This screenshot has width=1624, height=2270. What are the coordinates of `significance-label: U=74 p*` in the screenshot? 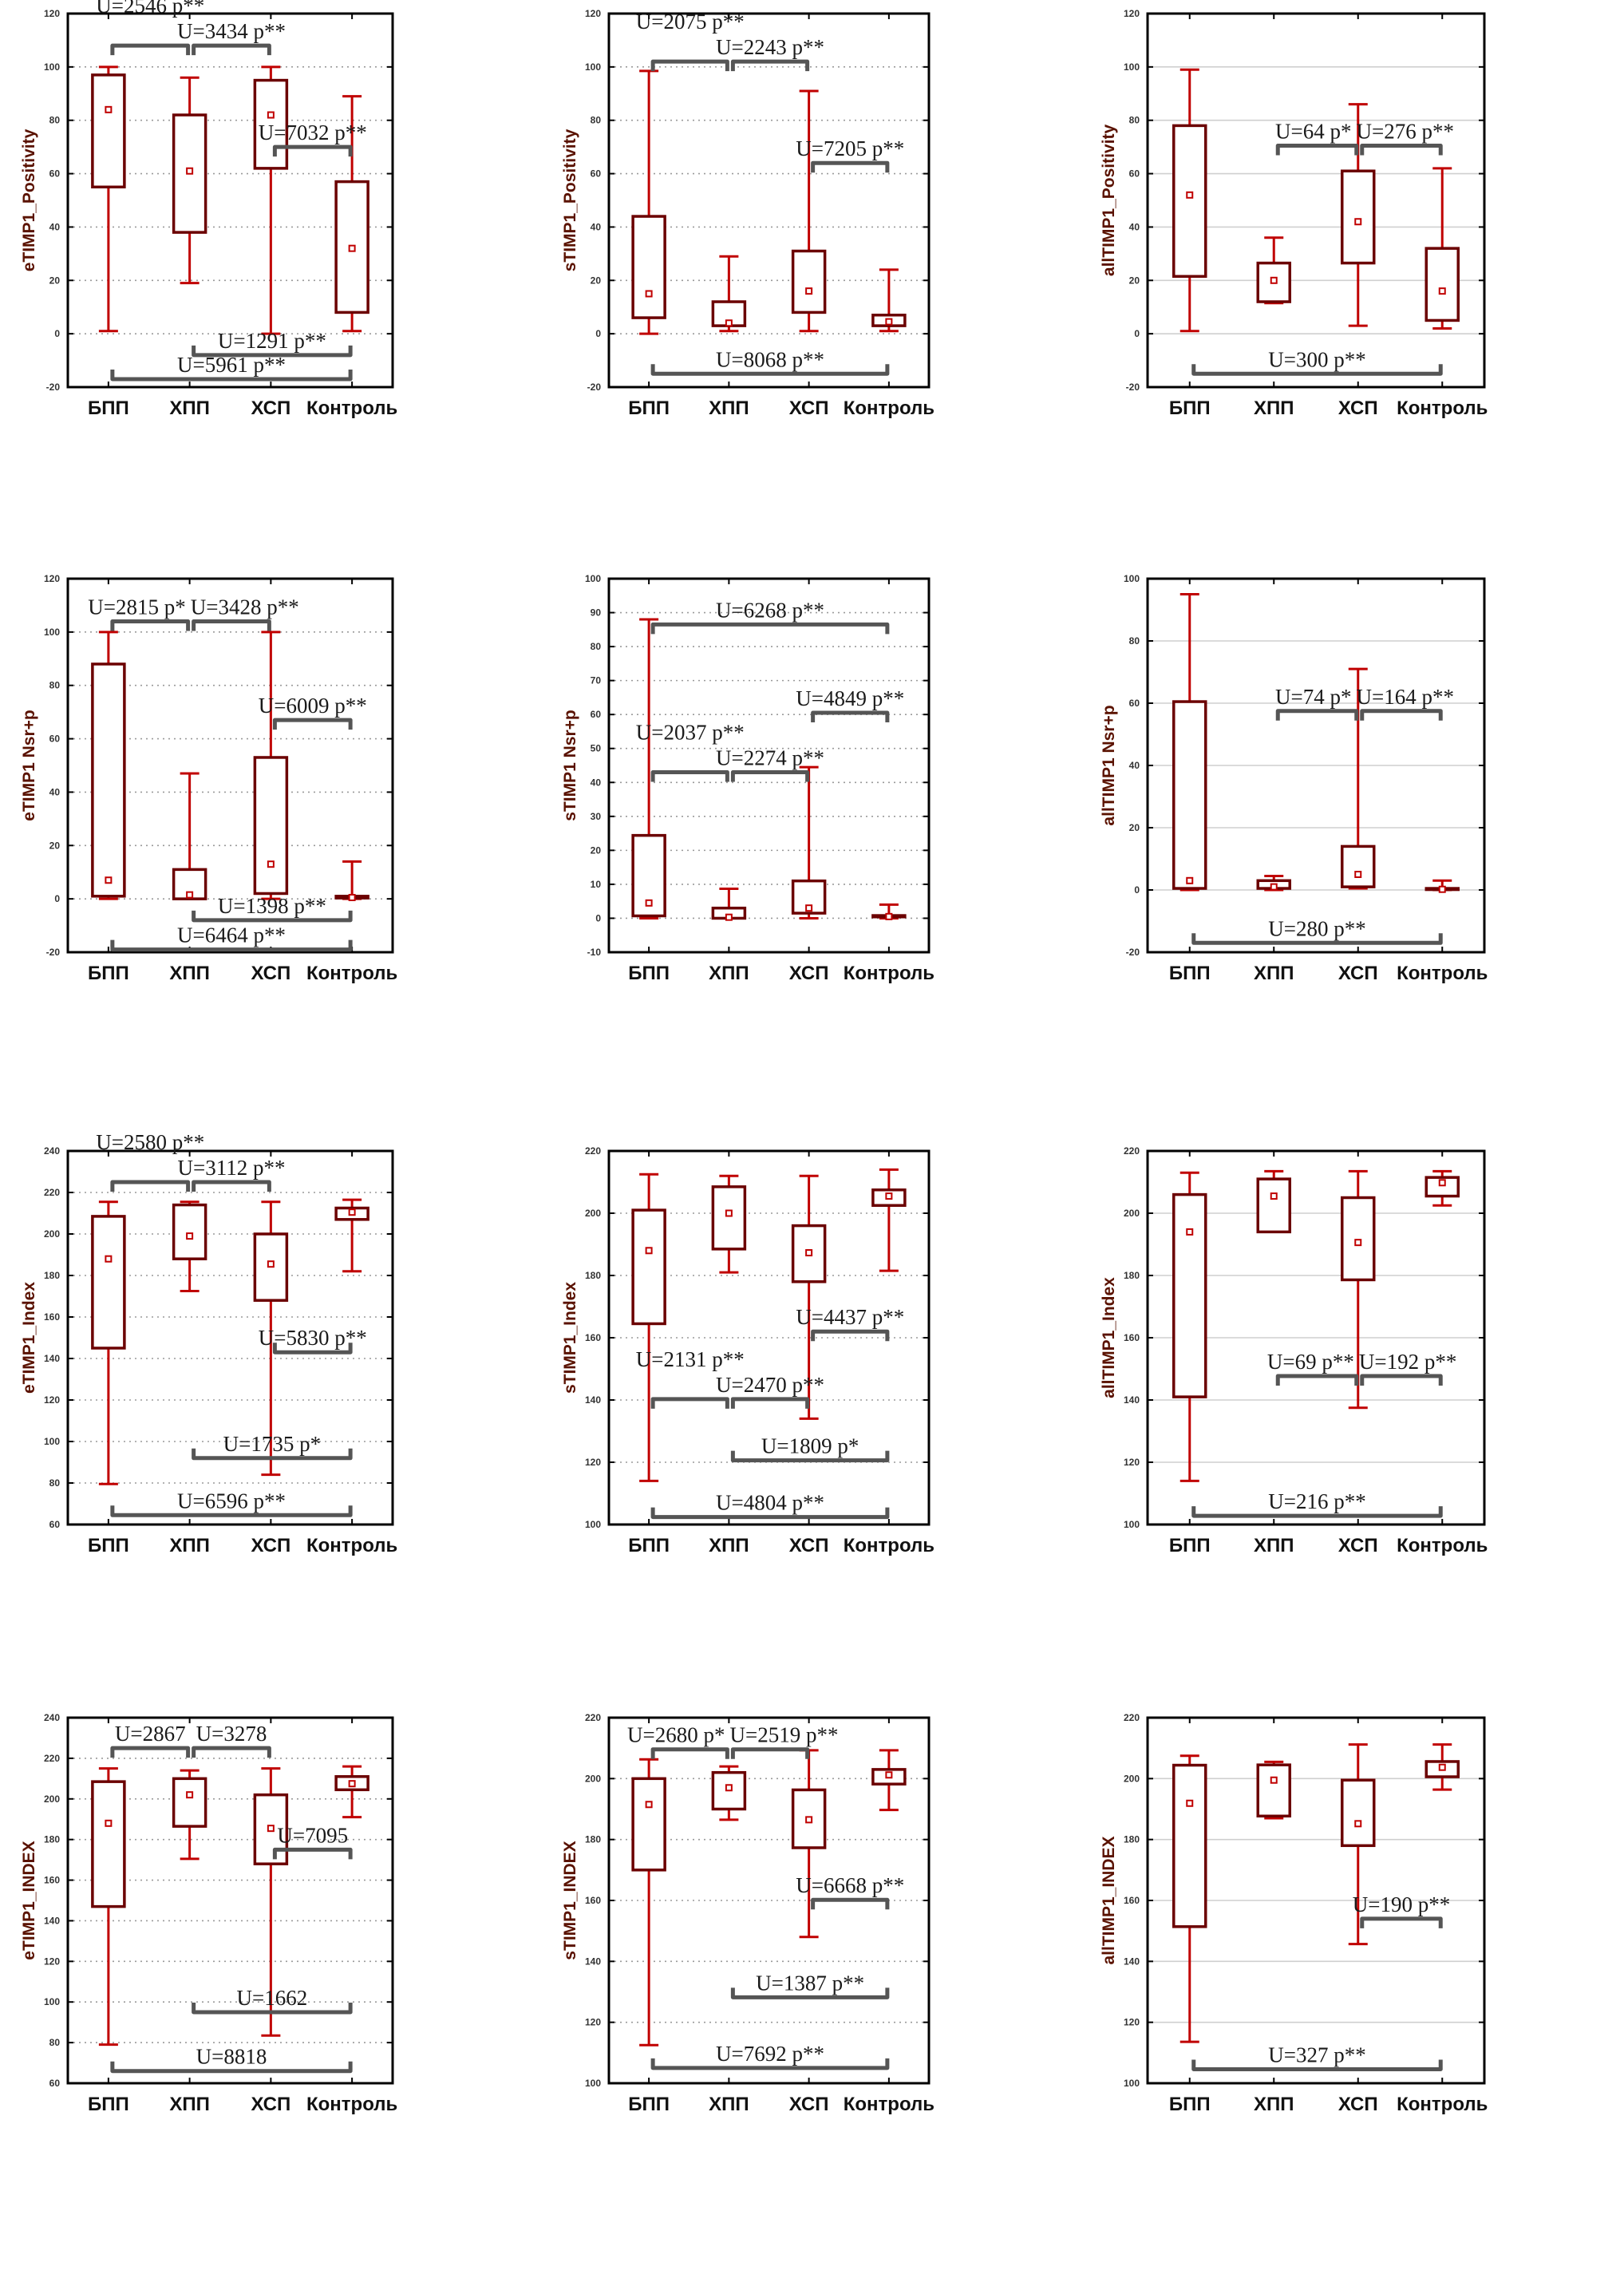 It's located at (1313, 697).